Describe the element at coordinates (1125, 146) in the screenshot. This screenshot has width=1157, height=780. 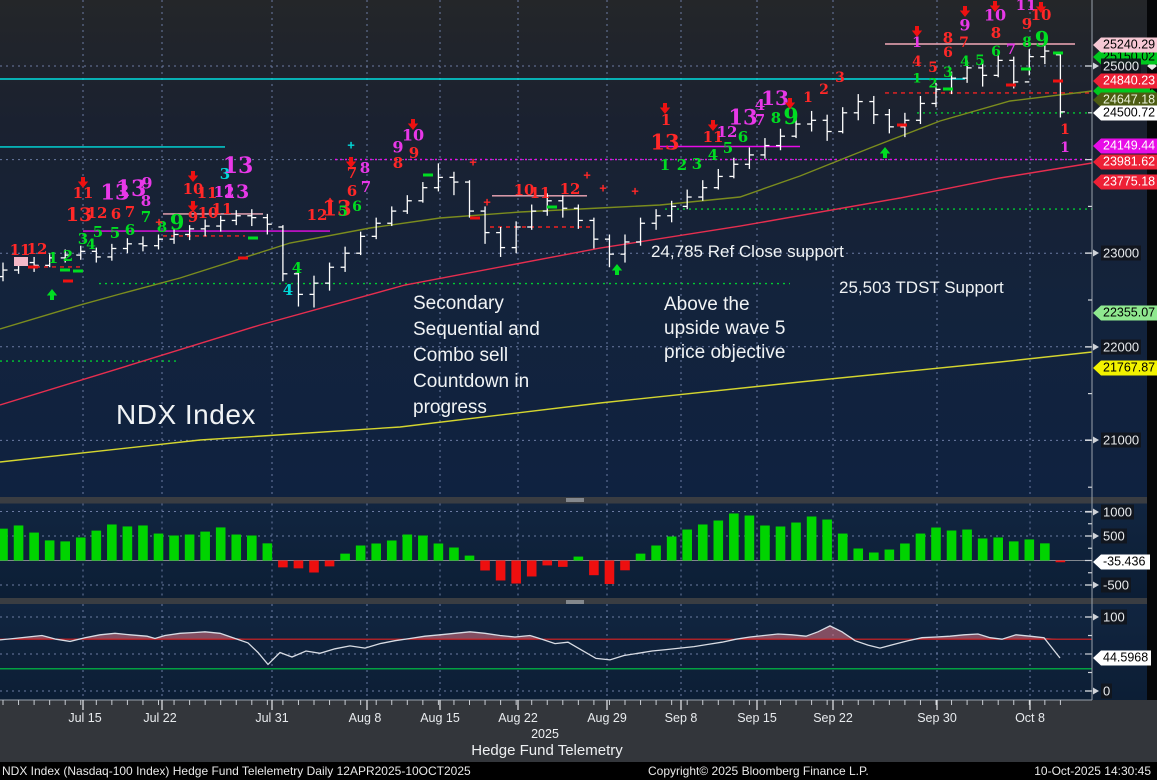
I see `price-flag: 24149.44` at that location.